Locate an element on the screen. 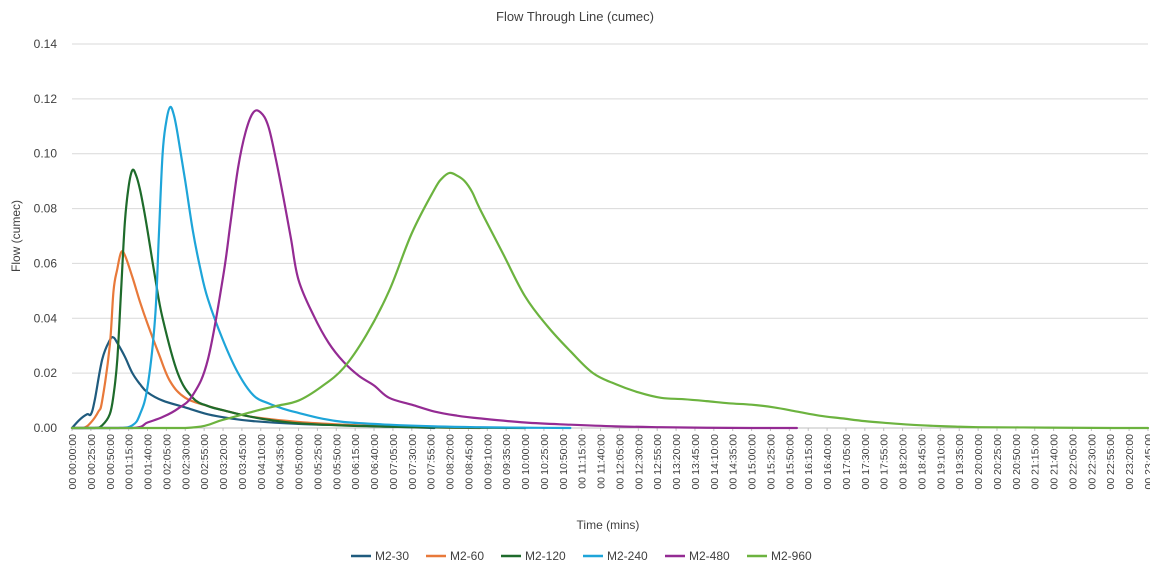 This screenshot has height=570, width=1150. x-tick-label: 00 02:55:00 is located at coordinates (205, 462).